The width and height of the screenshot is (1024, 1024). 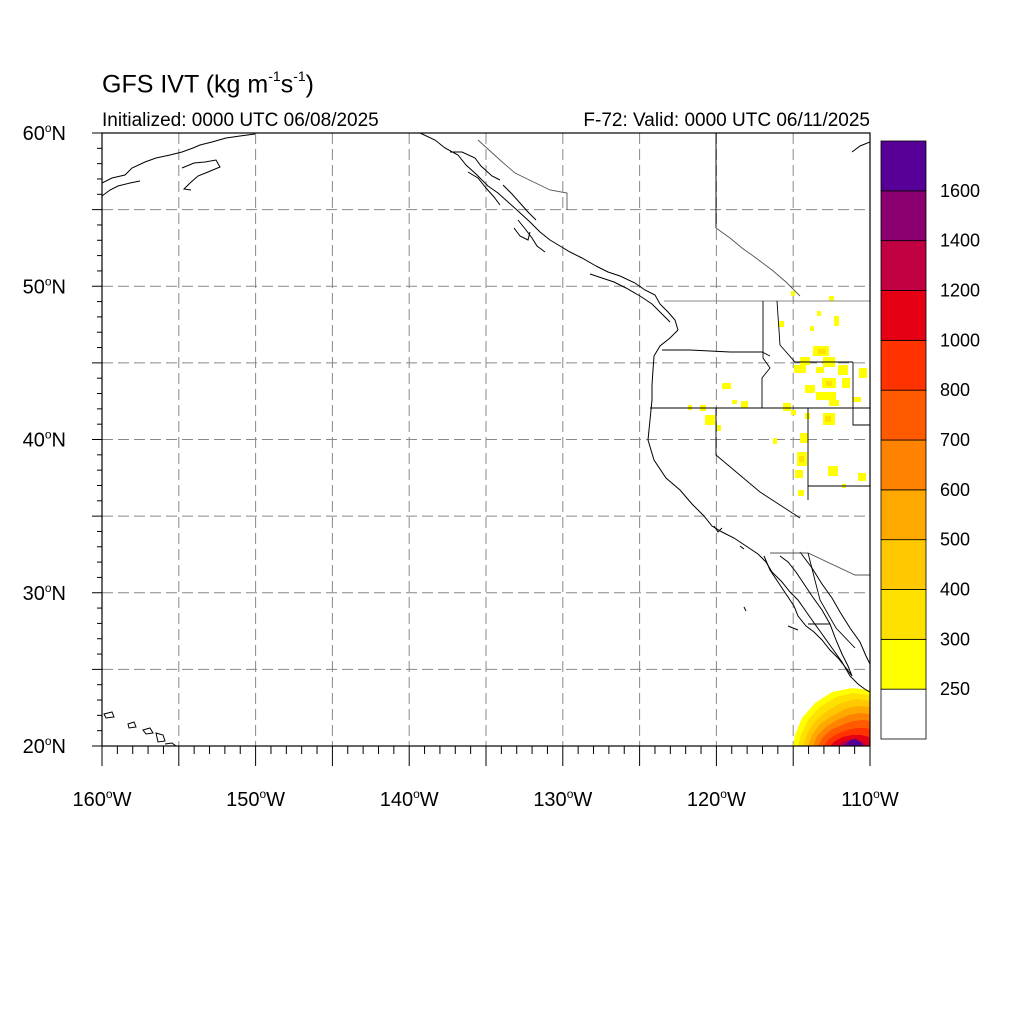 What do you see at coordinates (955, 689) in the screenshot?
I see `colorbar-label: 250` at bounding box center [955, 689].